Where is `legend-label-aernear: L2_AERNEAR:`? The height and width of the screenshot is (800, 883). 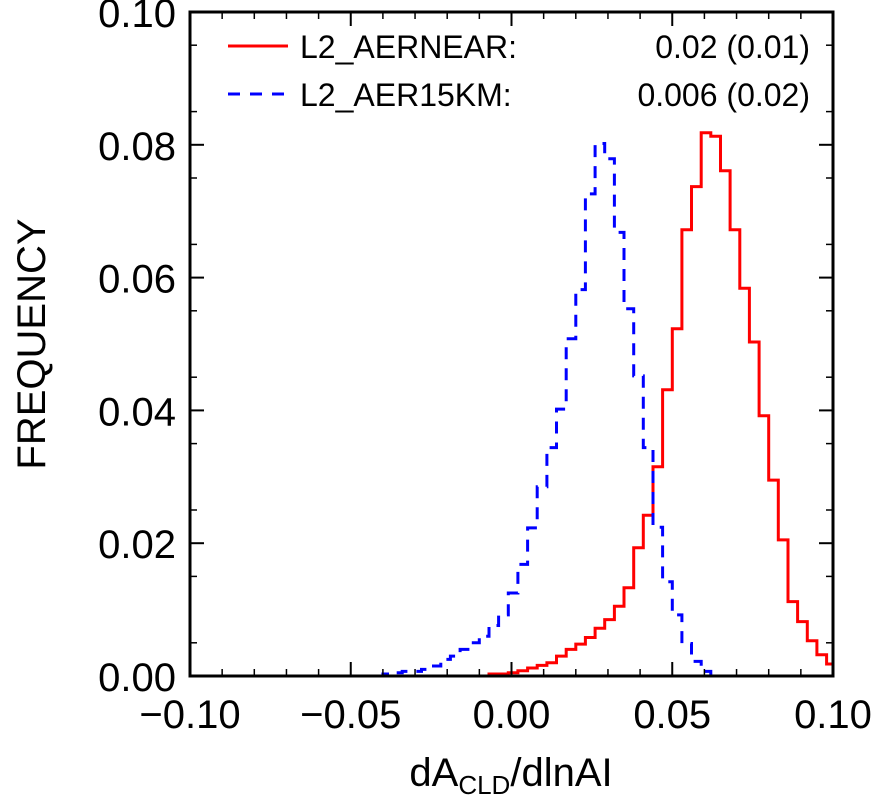 legend-label-aernear: L2_AERNEAR: is located at coordinates (408, 47).